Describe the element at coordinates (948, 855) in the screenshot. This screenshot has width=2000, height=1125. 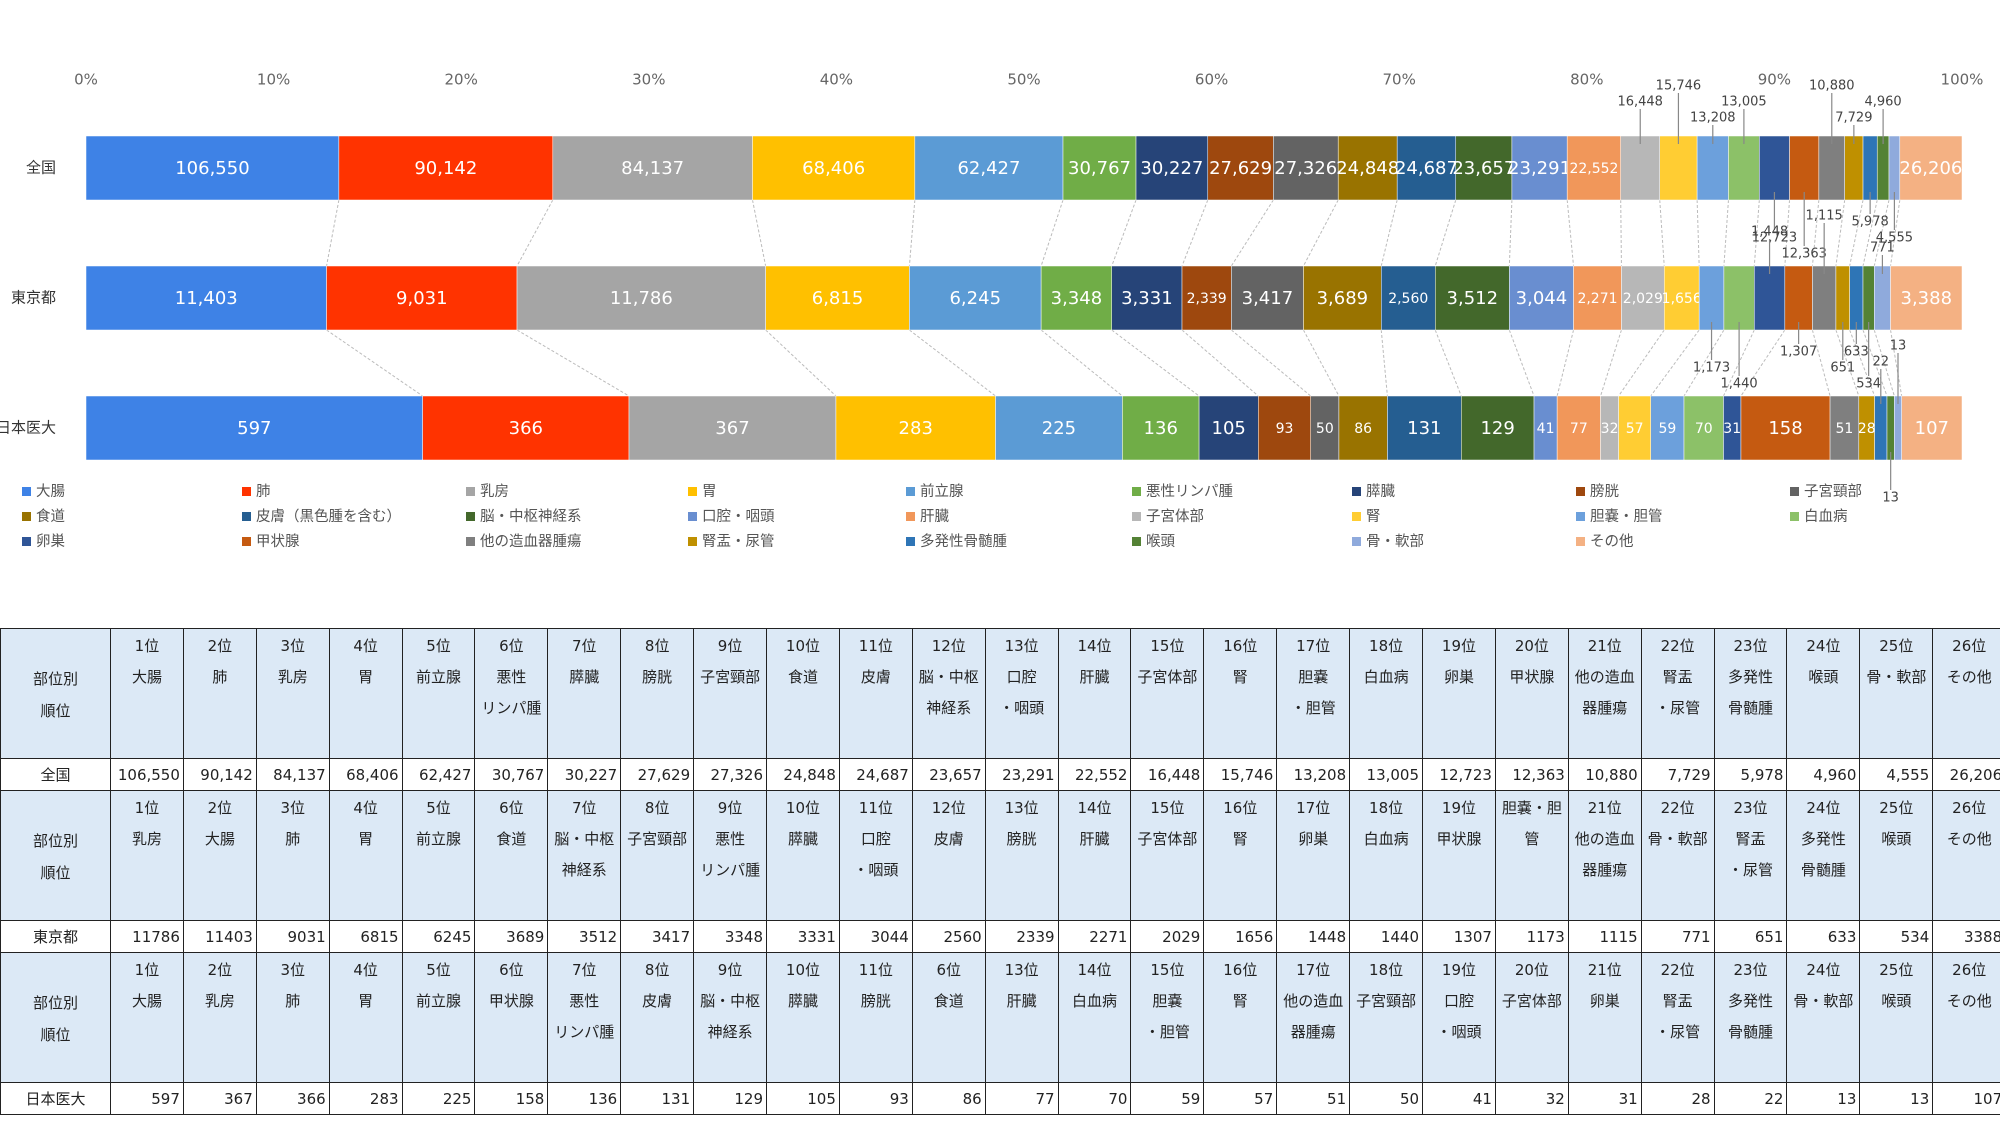
I see `rank-cell: 12位 皮膚` at that location.